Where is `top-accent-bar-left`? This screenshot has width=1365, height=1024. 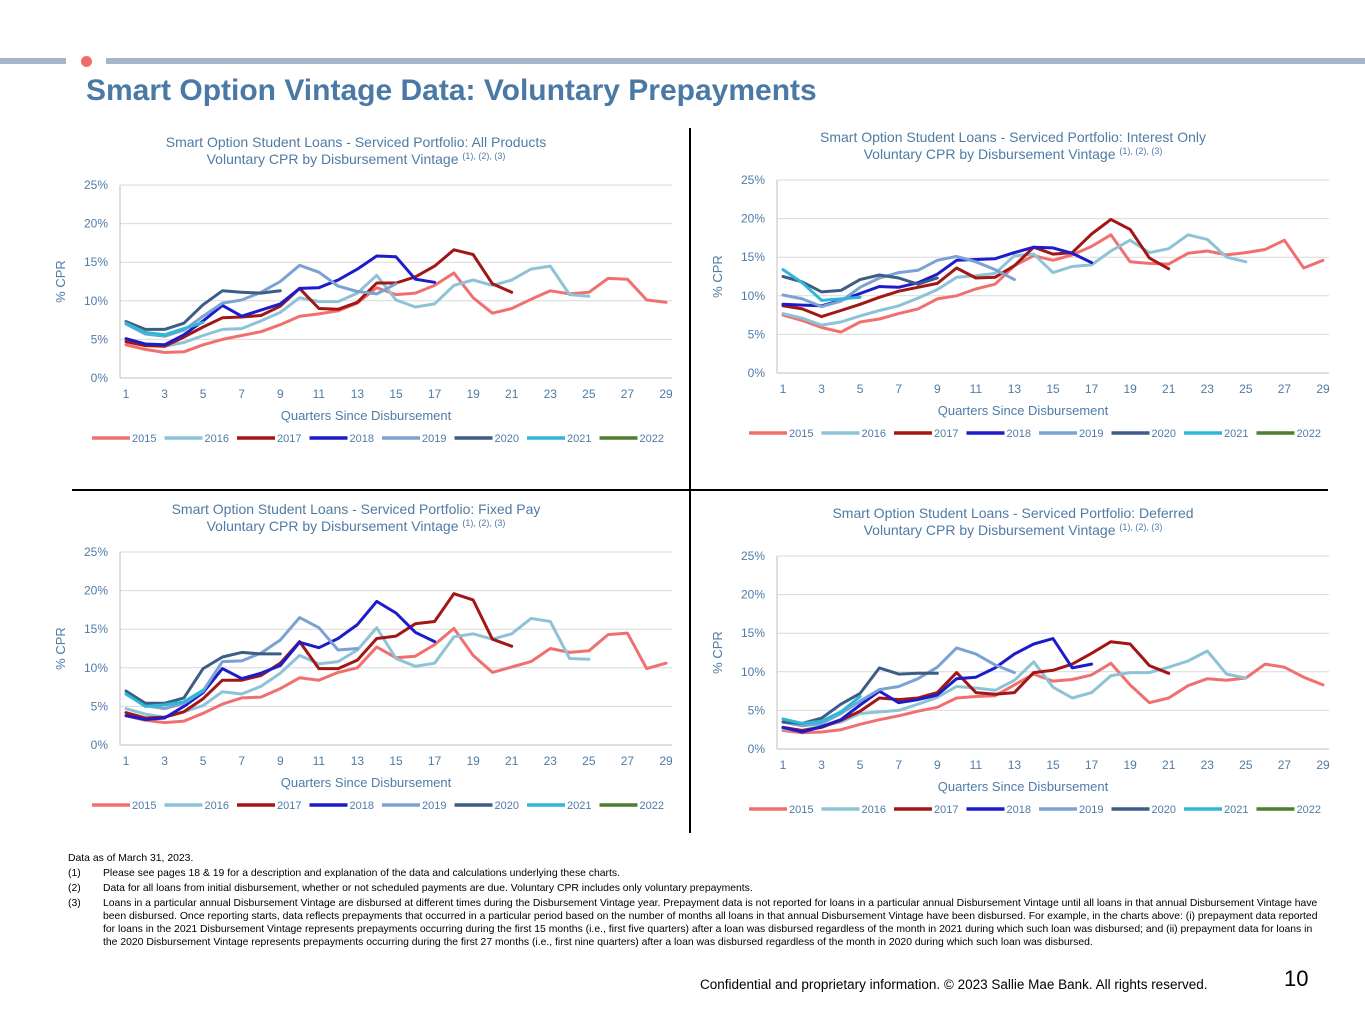 top-accent-bar-left is located at coordinates (33, 61).